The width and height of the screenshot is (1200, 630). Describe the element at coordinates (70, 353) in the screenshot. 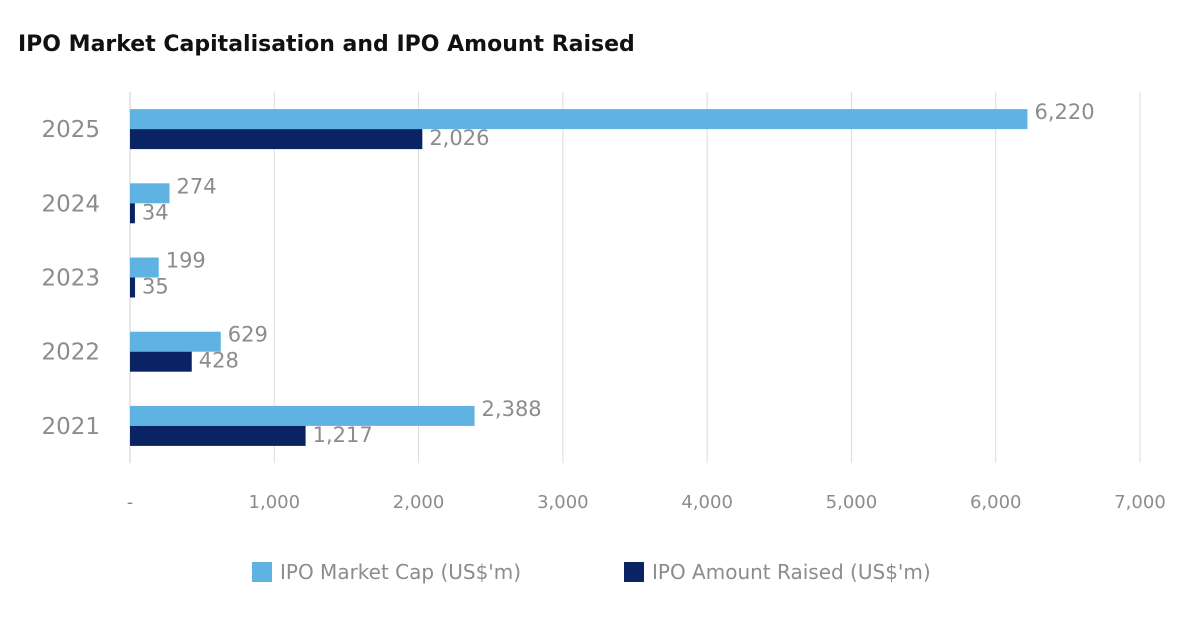

I see `category-label: 2022` at that location.